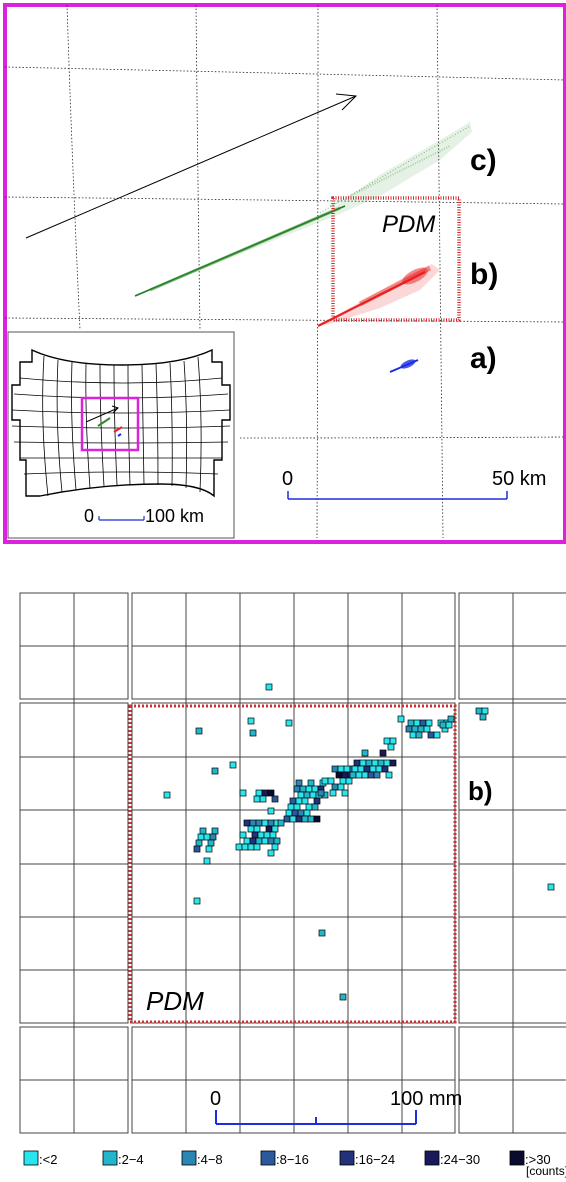  Describe the element at coordinates (174, 516) in the screenshot. I see `inset-scale-end: 100 km` at that location.